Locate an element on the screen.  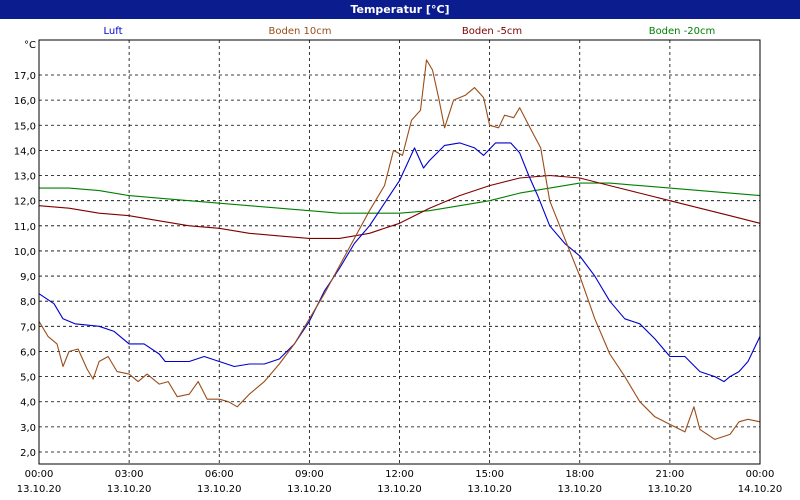
x-tick-time: 06:00 is located at coordinates (219, 474).